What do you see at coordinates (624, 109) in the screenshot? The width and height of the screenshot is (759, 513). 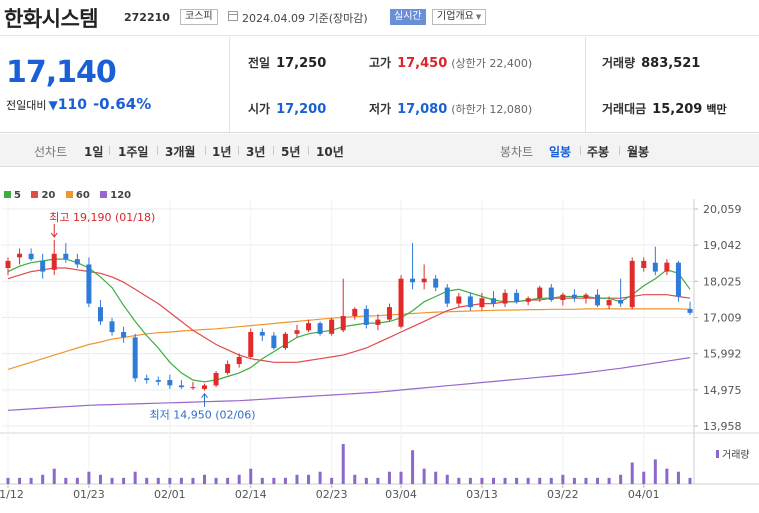 I see `stat-label: 거래대금` at bounding box center [624, 109].